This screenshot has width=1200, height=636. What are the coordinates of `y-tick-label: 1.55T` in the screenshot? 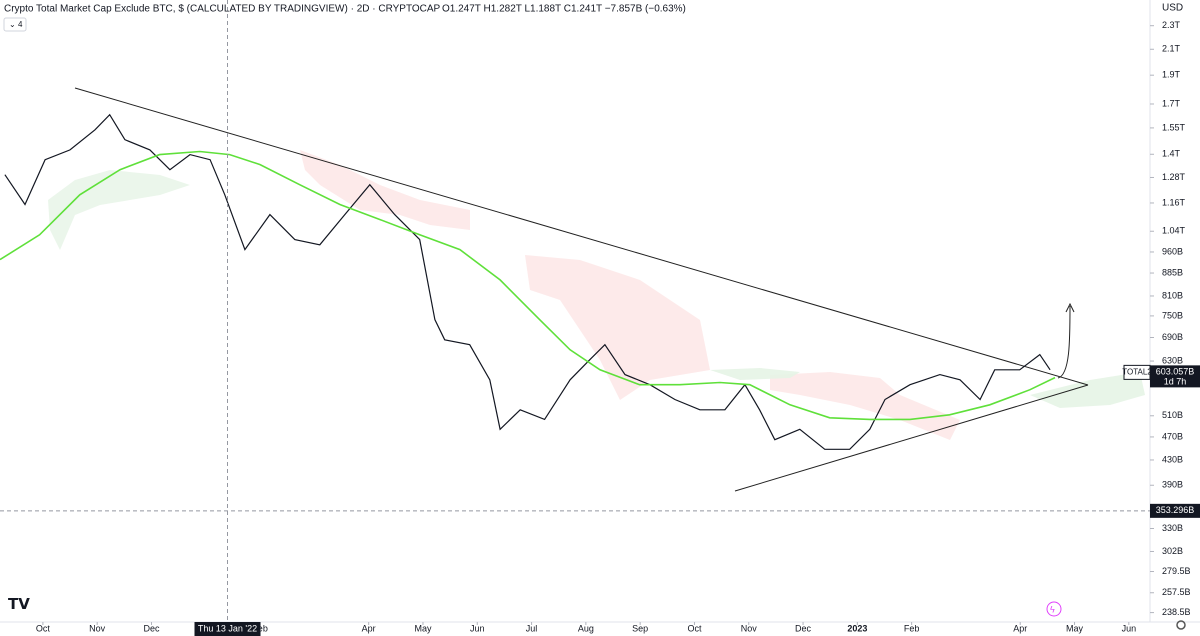 It's located at (1174, 127).